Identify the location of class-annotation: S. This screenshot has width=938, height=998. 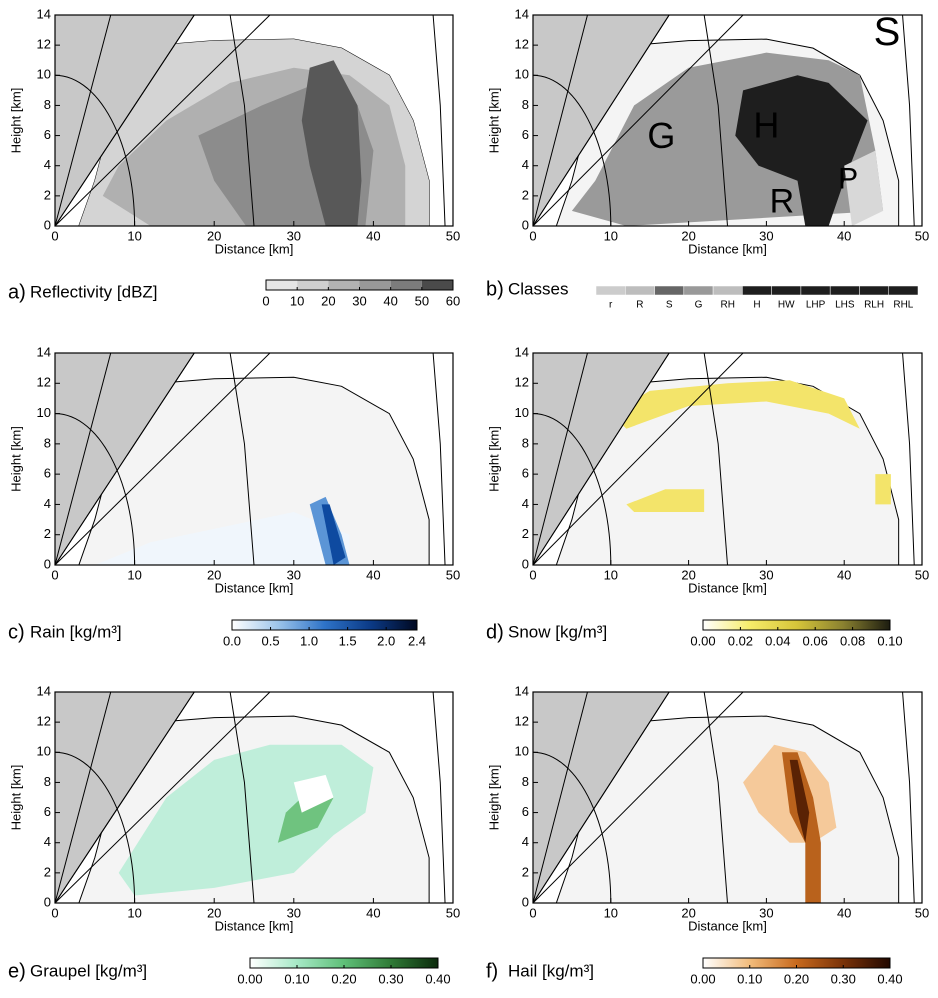
(887, 32).